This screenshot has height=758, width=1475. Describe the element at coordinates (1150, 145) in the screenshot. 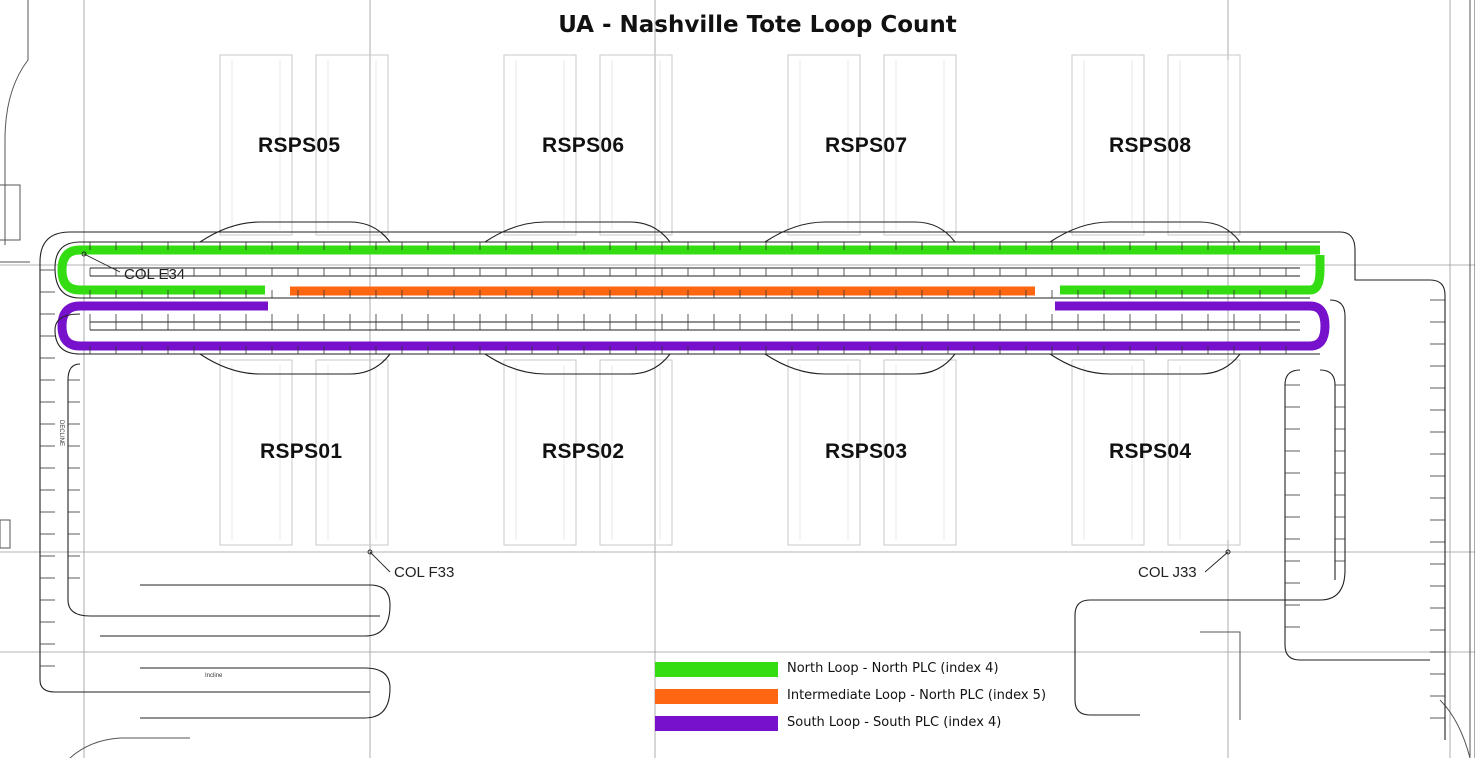

I see `station-label-rsps08: RSPS08` at that location.